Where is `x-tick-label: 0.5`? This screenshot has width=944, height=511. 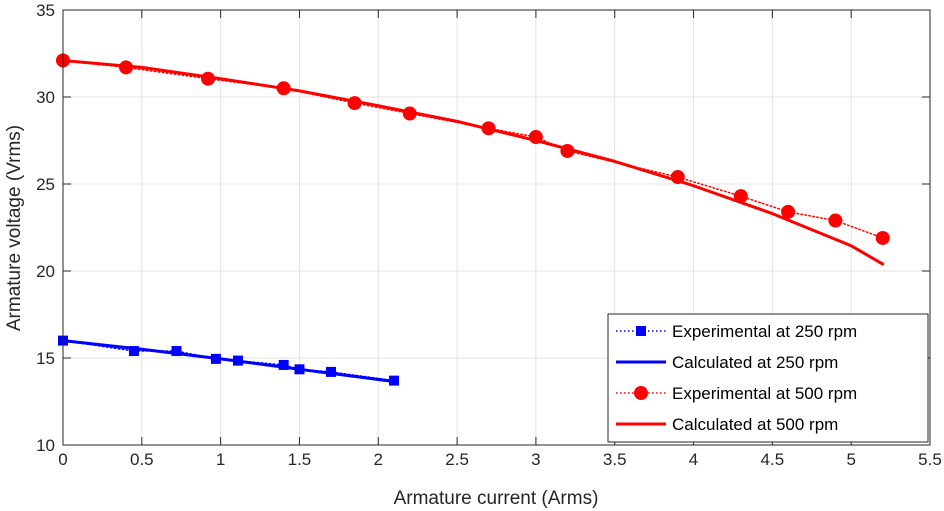
x-tick-label: 0.5 is located at coordinates (142, 459).